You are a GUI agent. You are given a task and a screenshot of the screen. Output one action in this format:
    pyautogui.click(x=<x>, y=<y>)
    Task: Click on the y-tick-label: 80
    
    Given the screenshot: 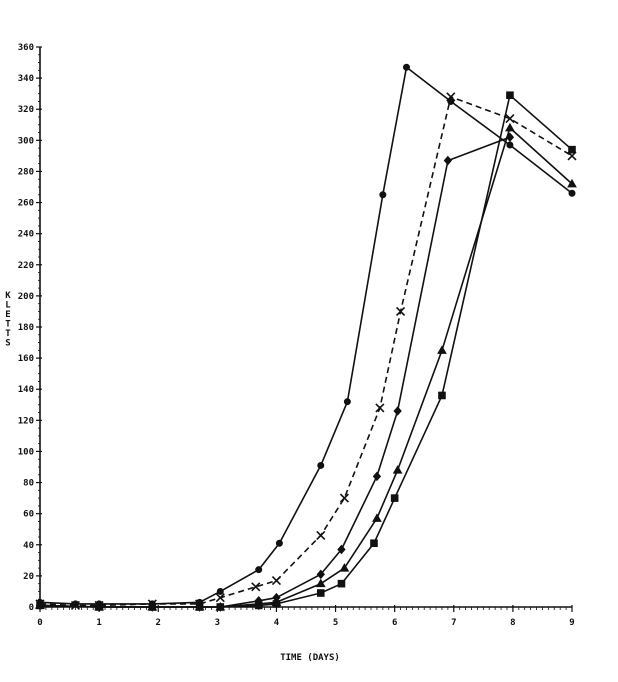 What is the action you would take?
    pyautogui.click(x=28, y=484)
    